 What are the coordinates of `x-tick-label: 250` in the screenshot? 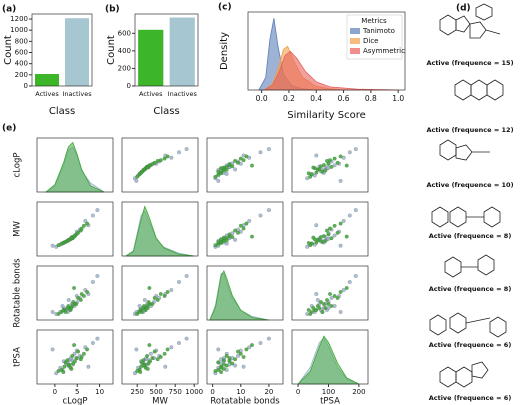 It's located at (137, 392).